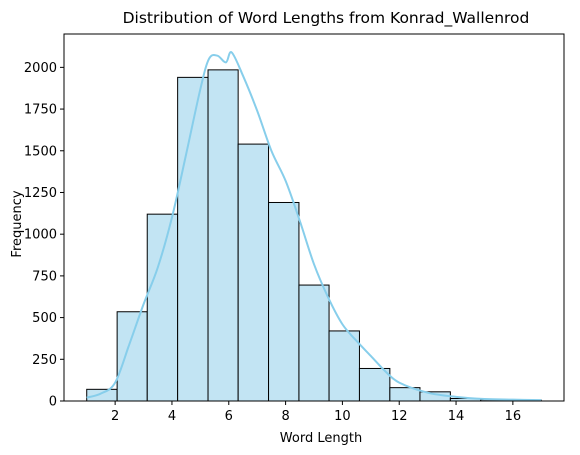 Image resolution: width=580 pixels, height=455 pixels. Describe the element at coordinates (342, 416) in the screenshot. I see `x-tick-label: 10` at that location.